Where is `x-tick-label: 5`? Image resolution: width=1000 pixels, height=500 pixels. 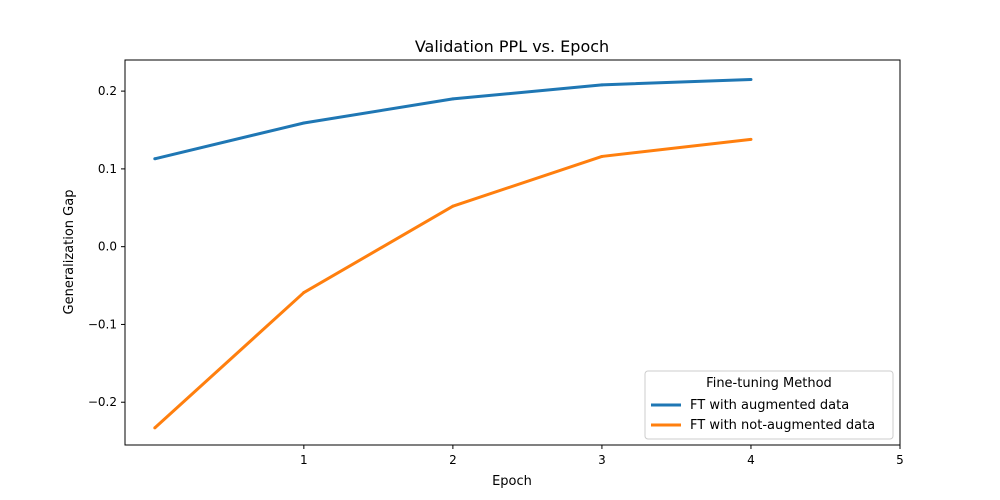
x-tick-label: 5 is located at coordinates (900, 460).